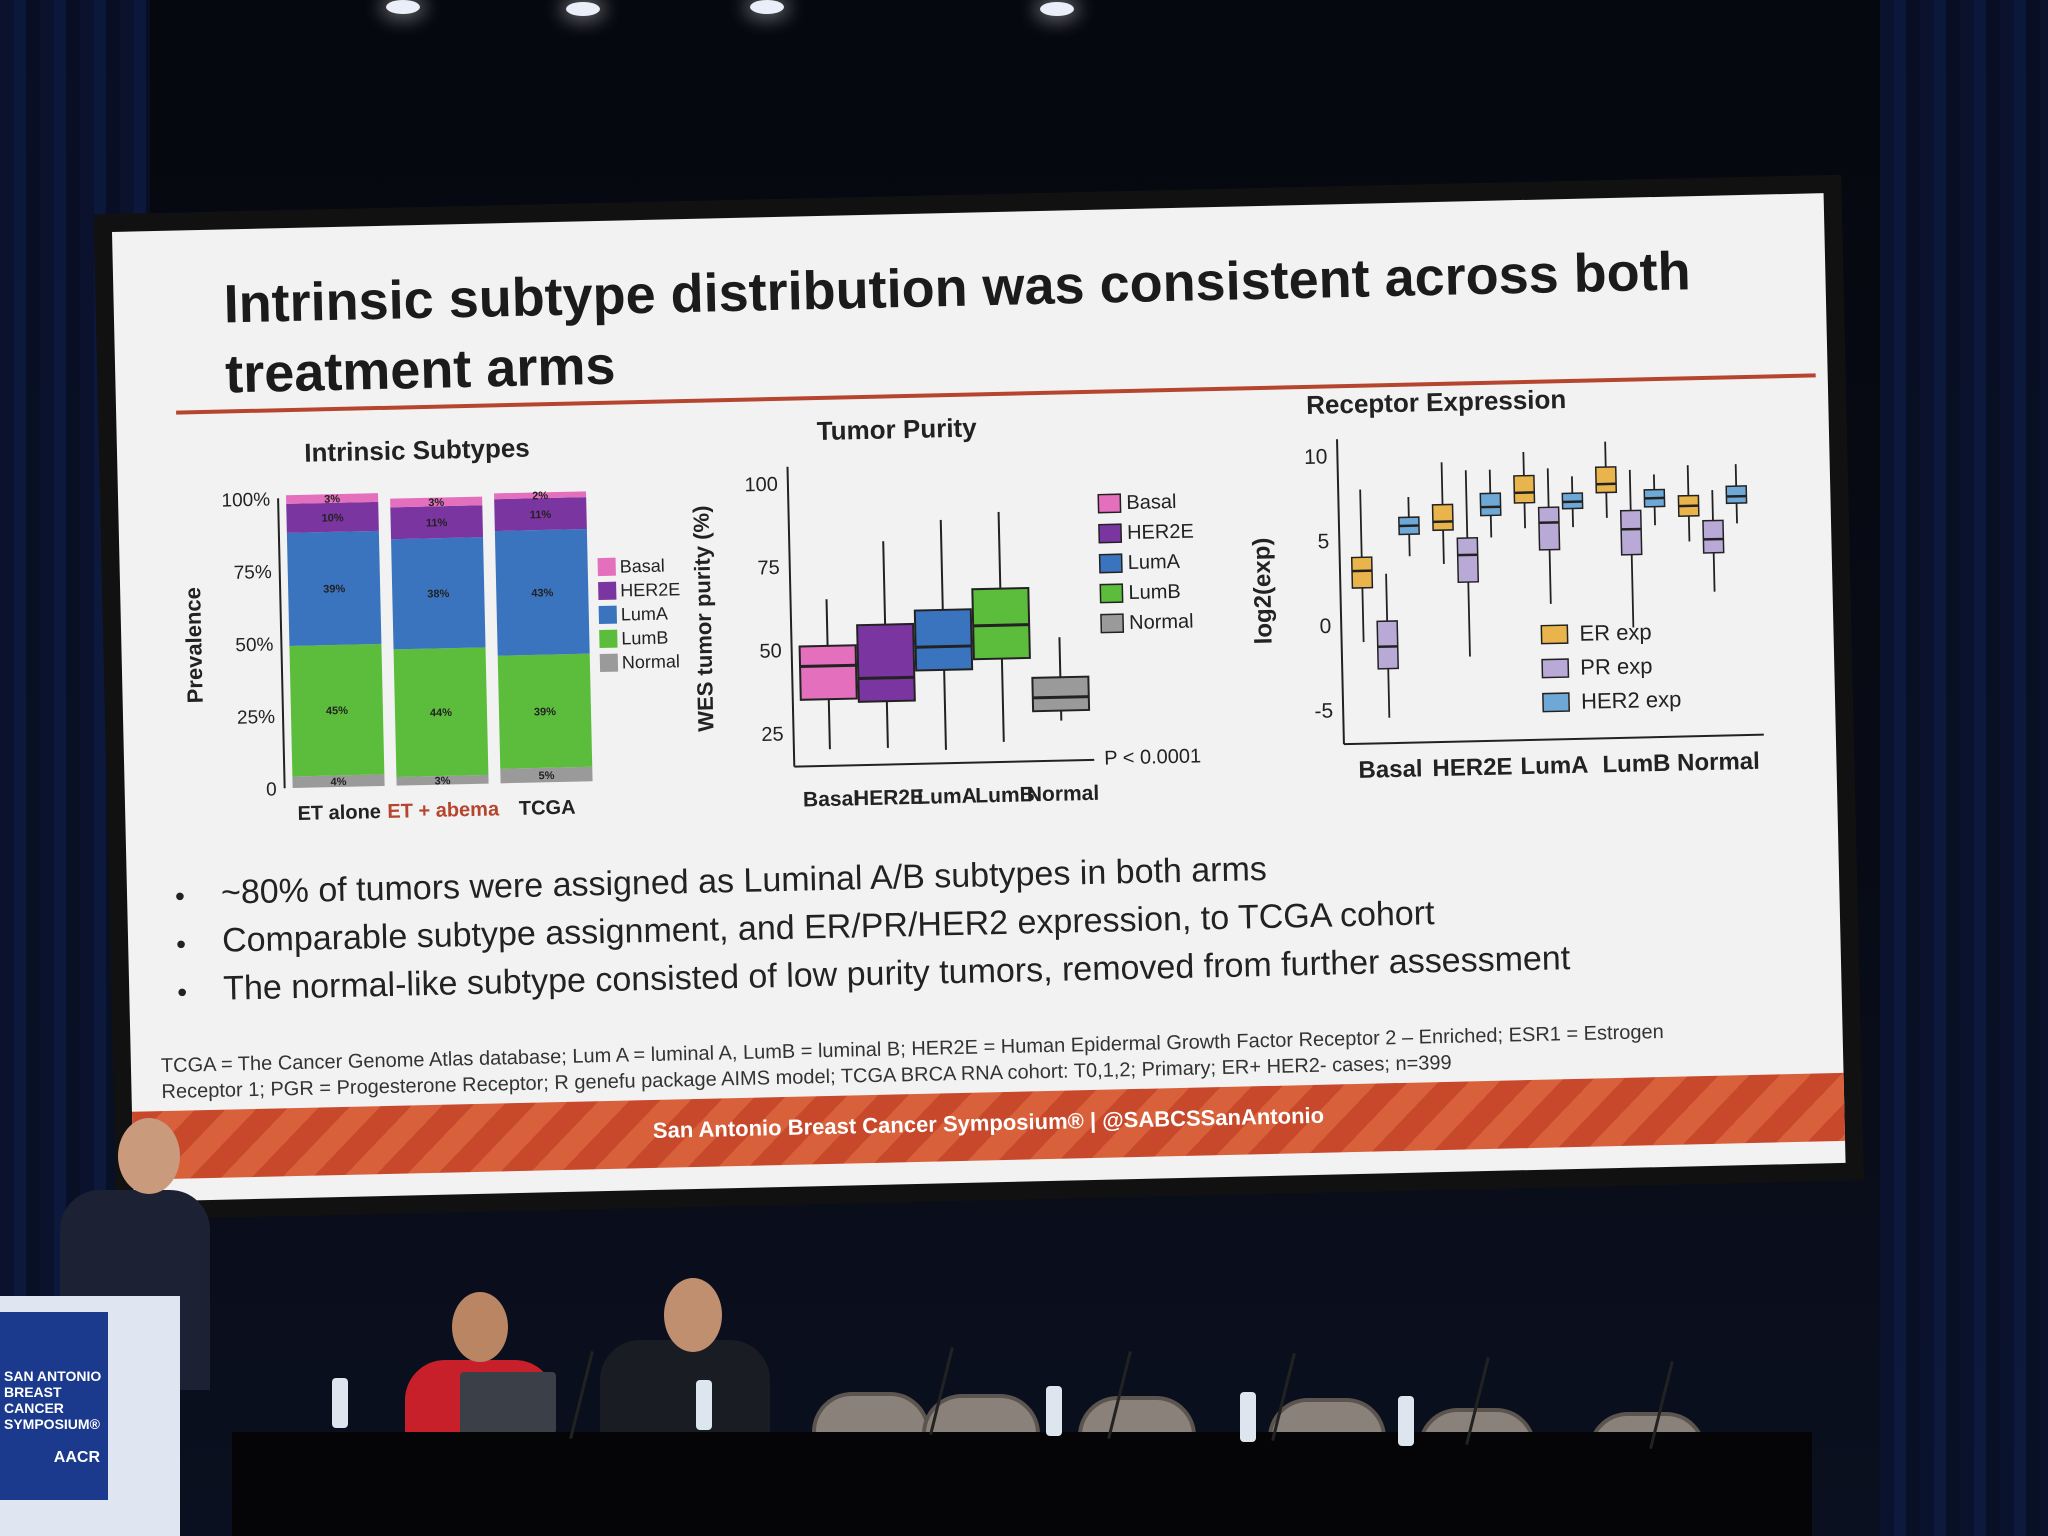  I want to click on legend-label: PR exp, so click(1616, 666).